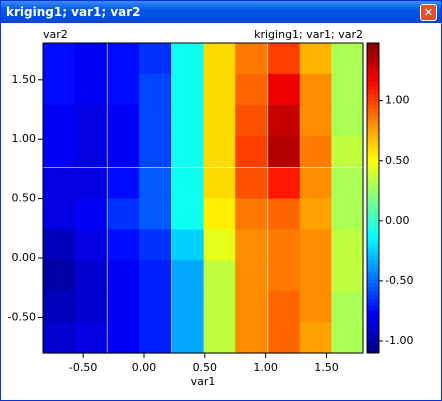 Image resolution: width=442 pixels, height=401 pixels. Describe the element at coordinates (397, 100) in the screenshot. I see `colorbar-tick-label: 1.00` at that location.